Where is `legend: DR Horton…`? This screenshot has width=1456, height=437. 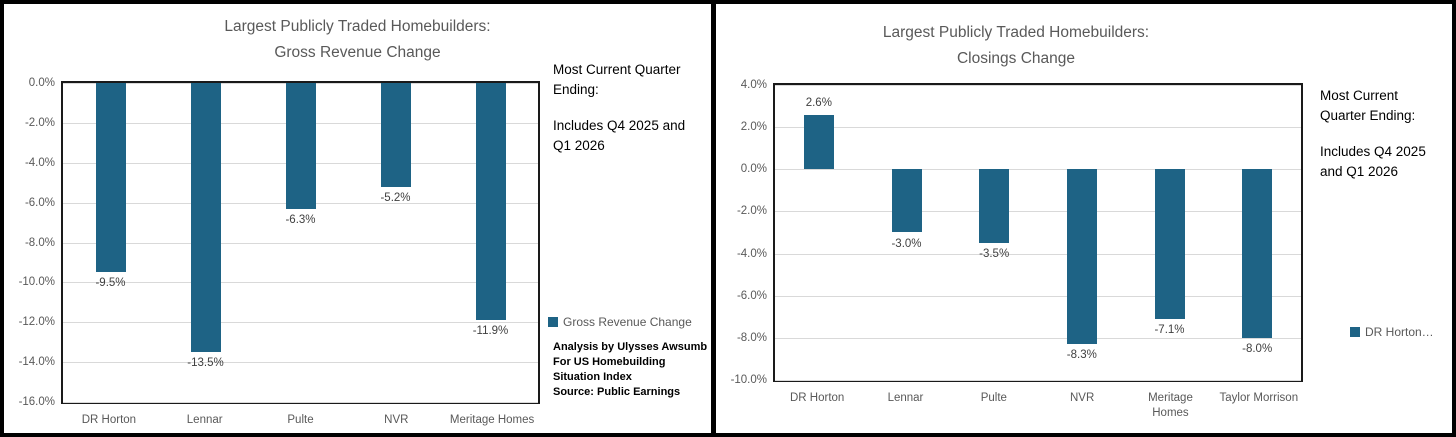 legend: DR Horton… is located at coordinates (1392, 332).